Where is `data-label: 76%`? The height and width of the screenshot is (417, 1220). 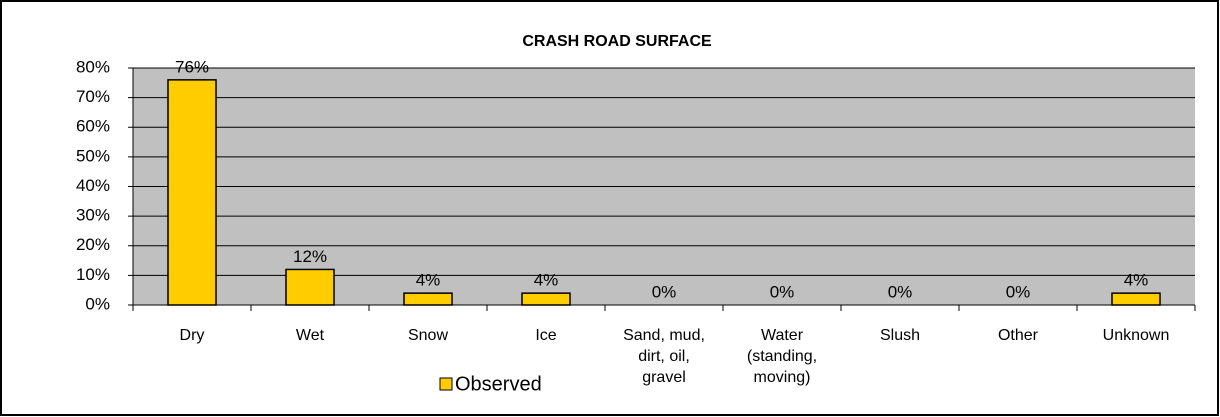 data-label: 76% is located at coordinates (192, 66).